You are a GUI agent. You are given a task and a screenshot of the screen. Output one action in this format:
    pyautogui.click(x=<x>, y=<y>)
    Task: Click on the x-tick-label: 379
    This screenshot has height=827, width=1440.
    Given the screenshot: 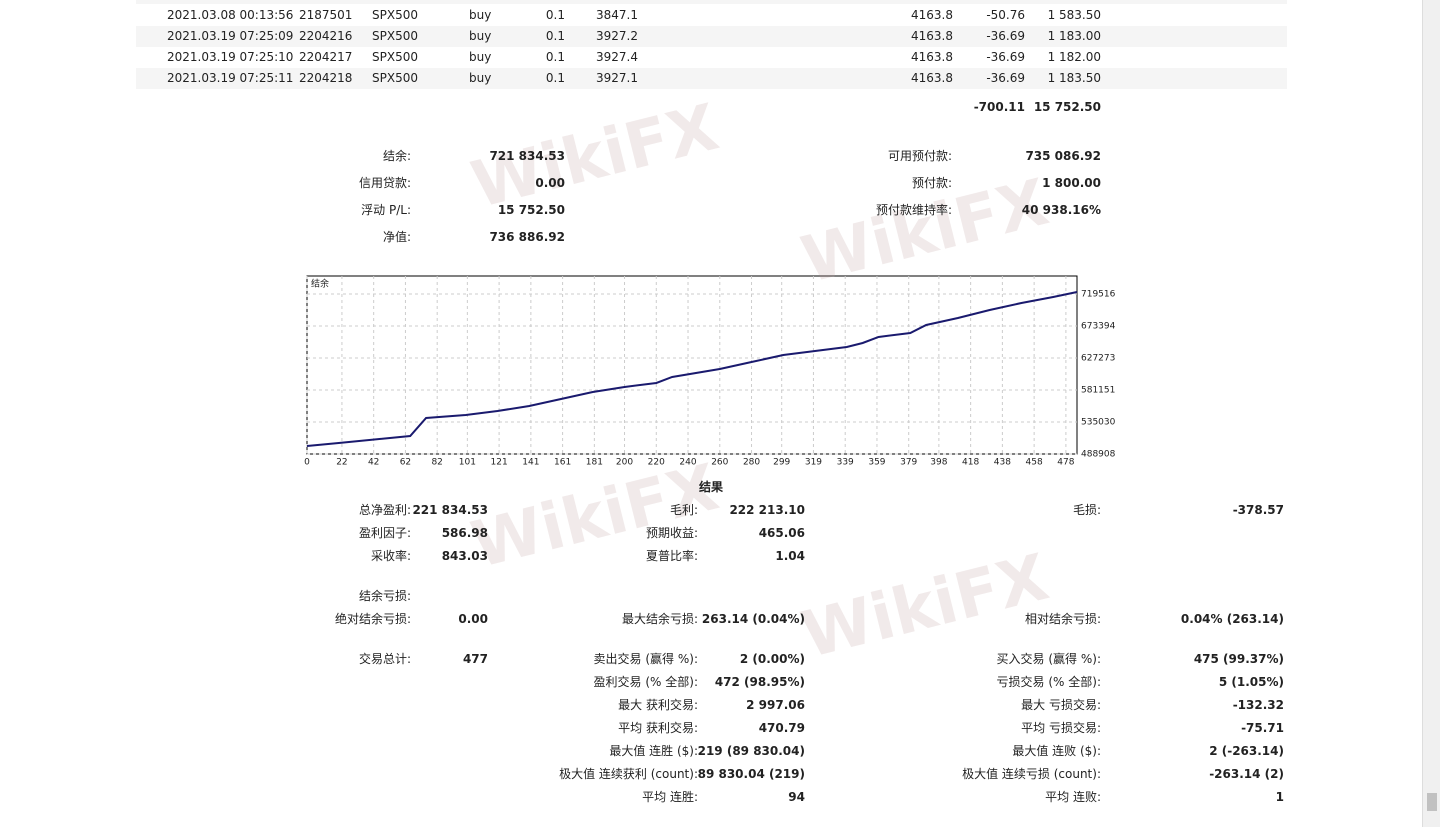 What is the action you would take?
    pyautogui.click(x=908, y=463)
    